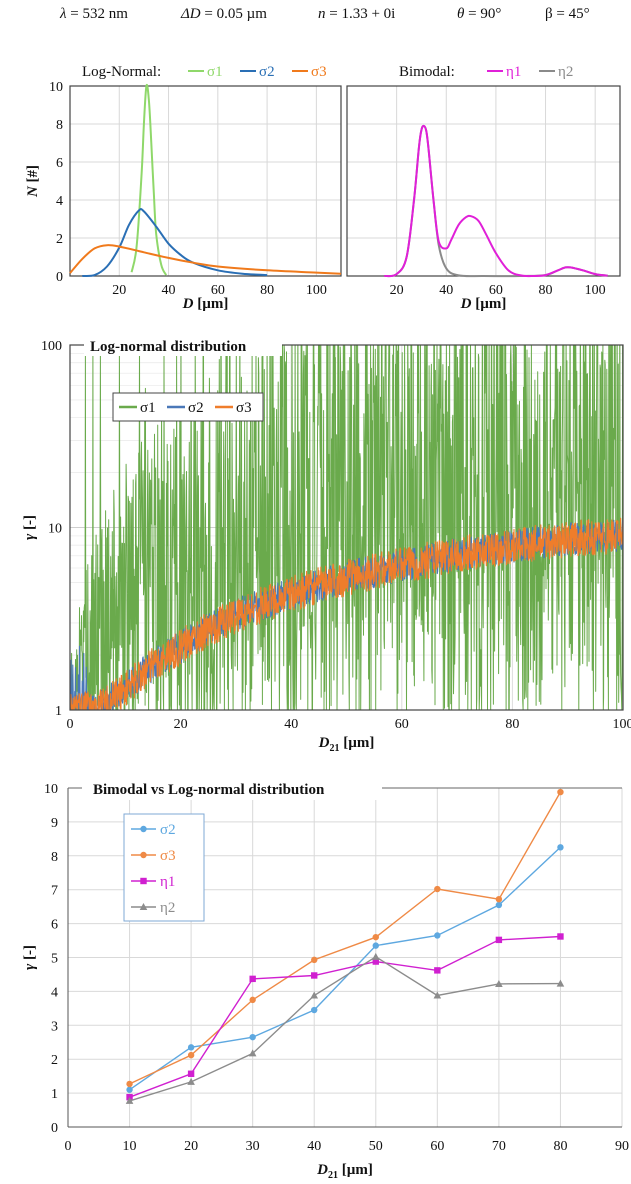  I want to click on param-step: ΔD = 0.05 µm, so click(224, 14).